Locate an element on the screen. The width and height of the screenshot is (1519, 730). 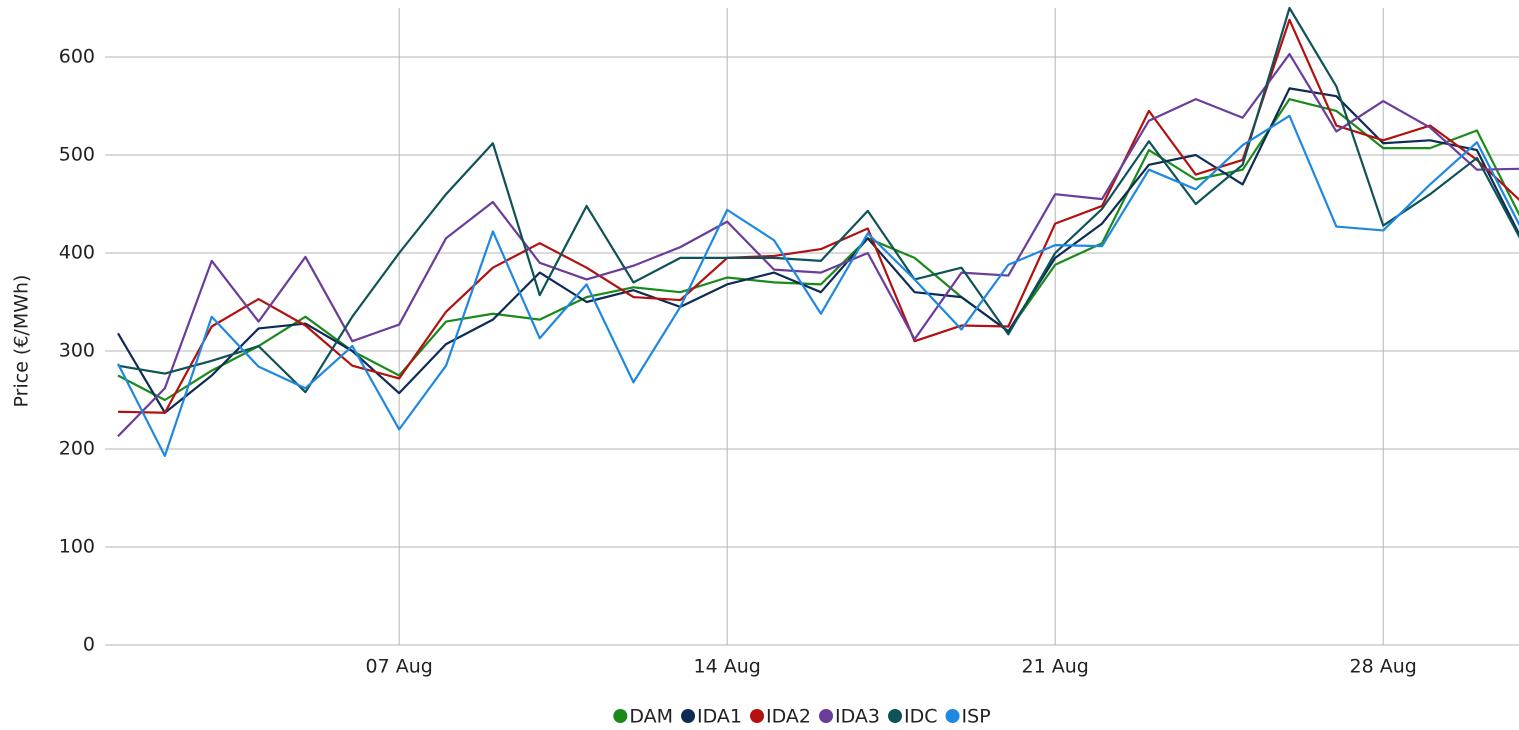
y-tick-label: 300 is located at coordinates (77, 351).